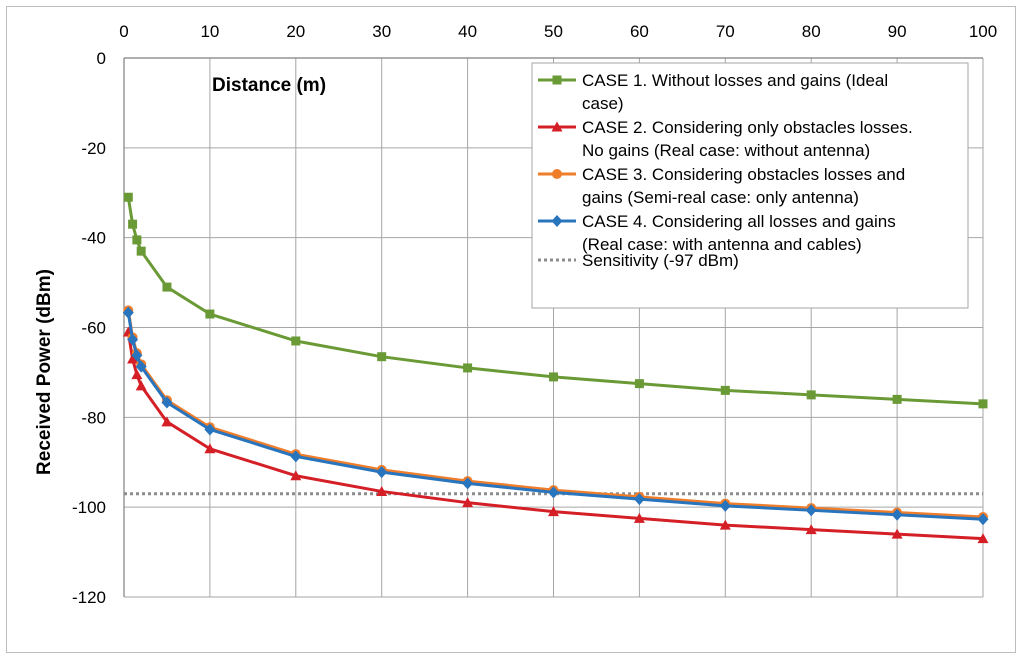 The image size is (1024, 661). What do you see at coordinates (720, 197) in the screenshot?
I see `legend-label: gains (Semi-real case: only antenna)` at bounding box center [720, 197].